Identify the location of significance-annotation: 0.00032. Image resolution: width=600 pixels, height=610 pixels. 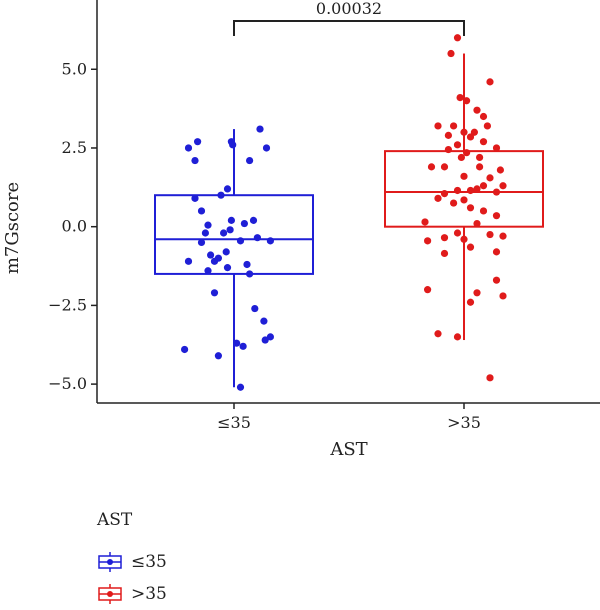
(349, 18).